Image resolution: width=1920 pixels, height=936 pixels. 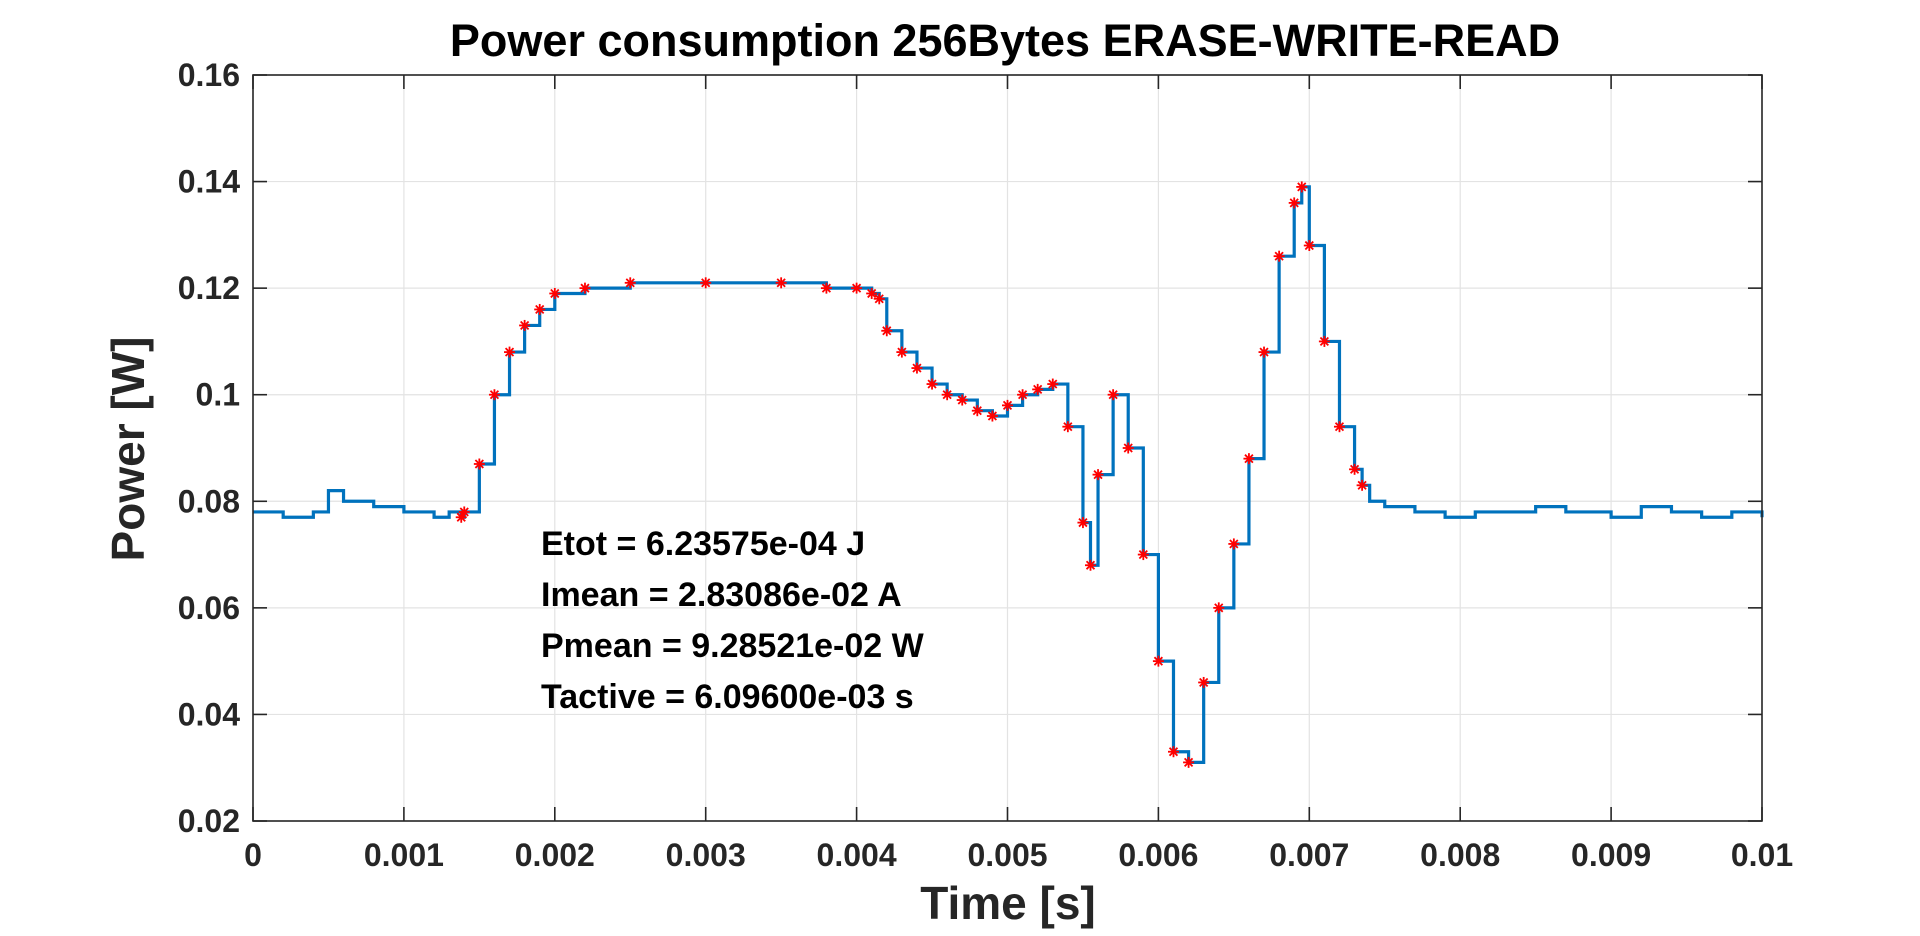 I want to click on x-axis-label: Time [s], so click(x=1008, y=903).